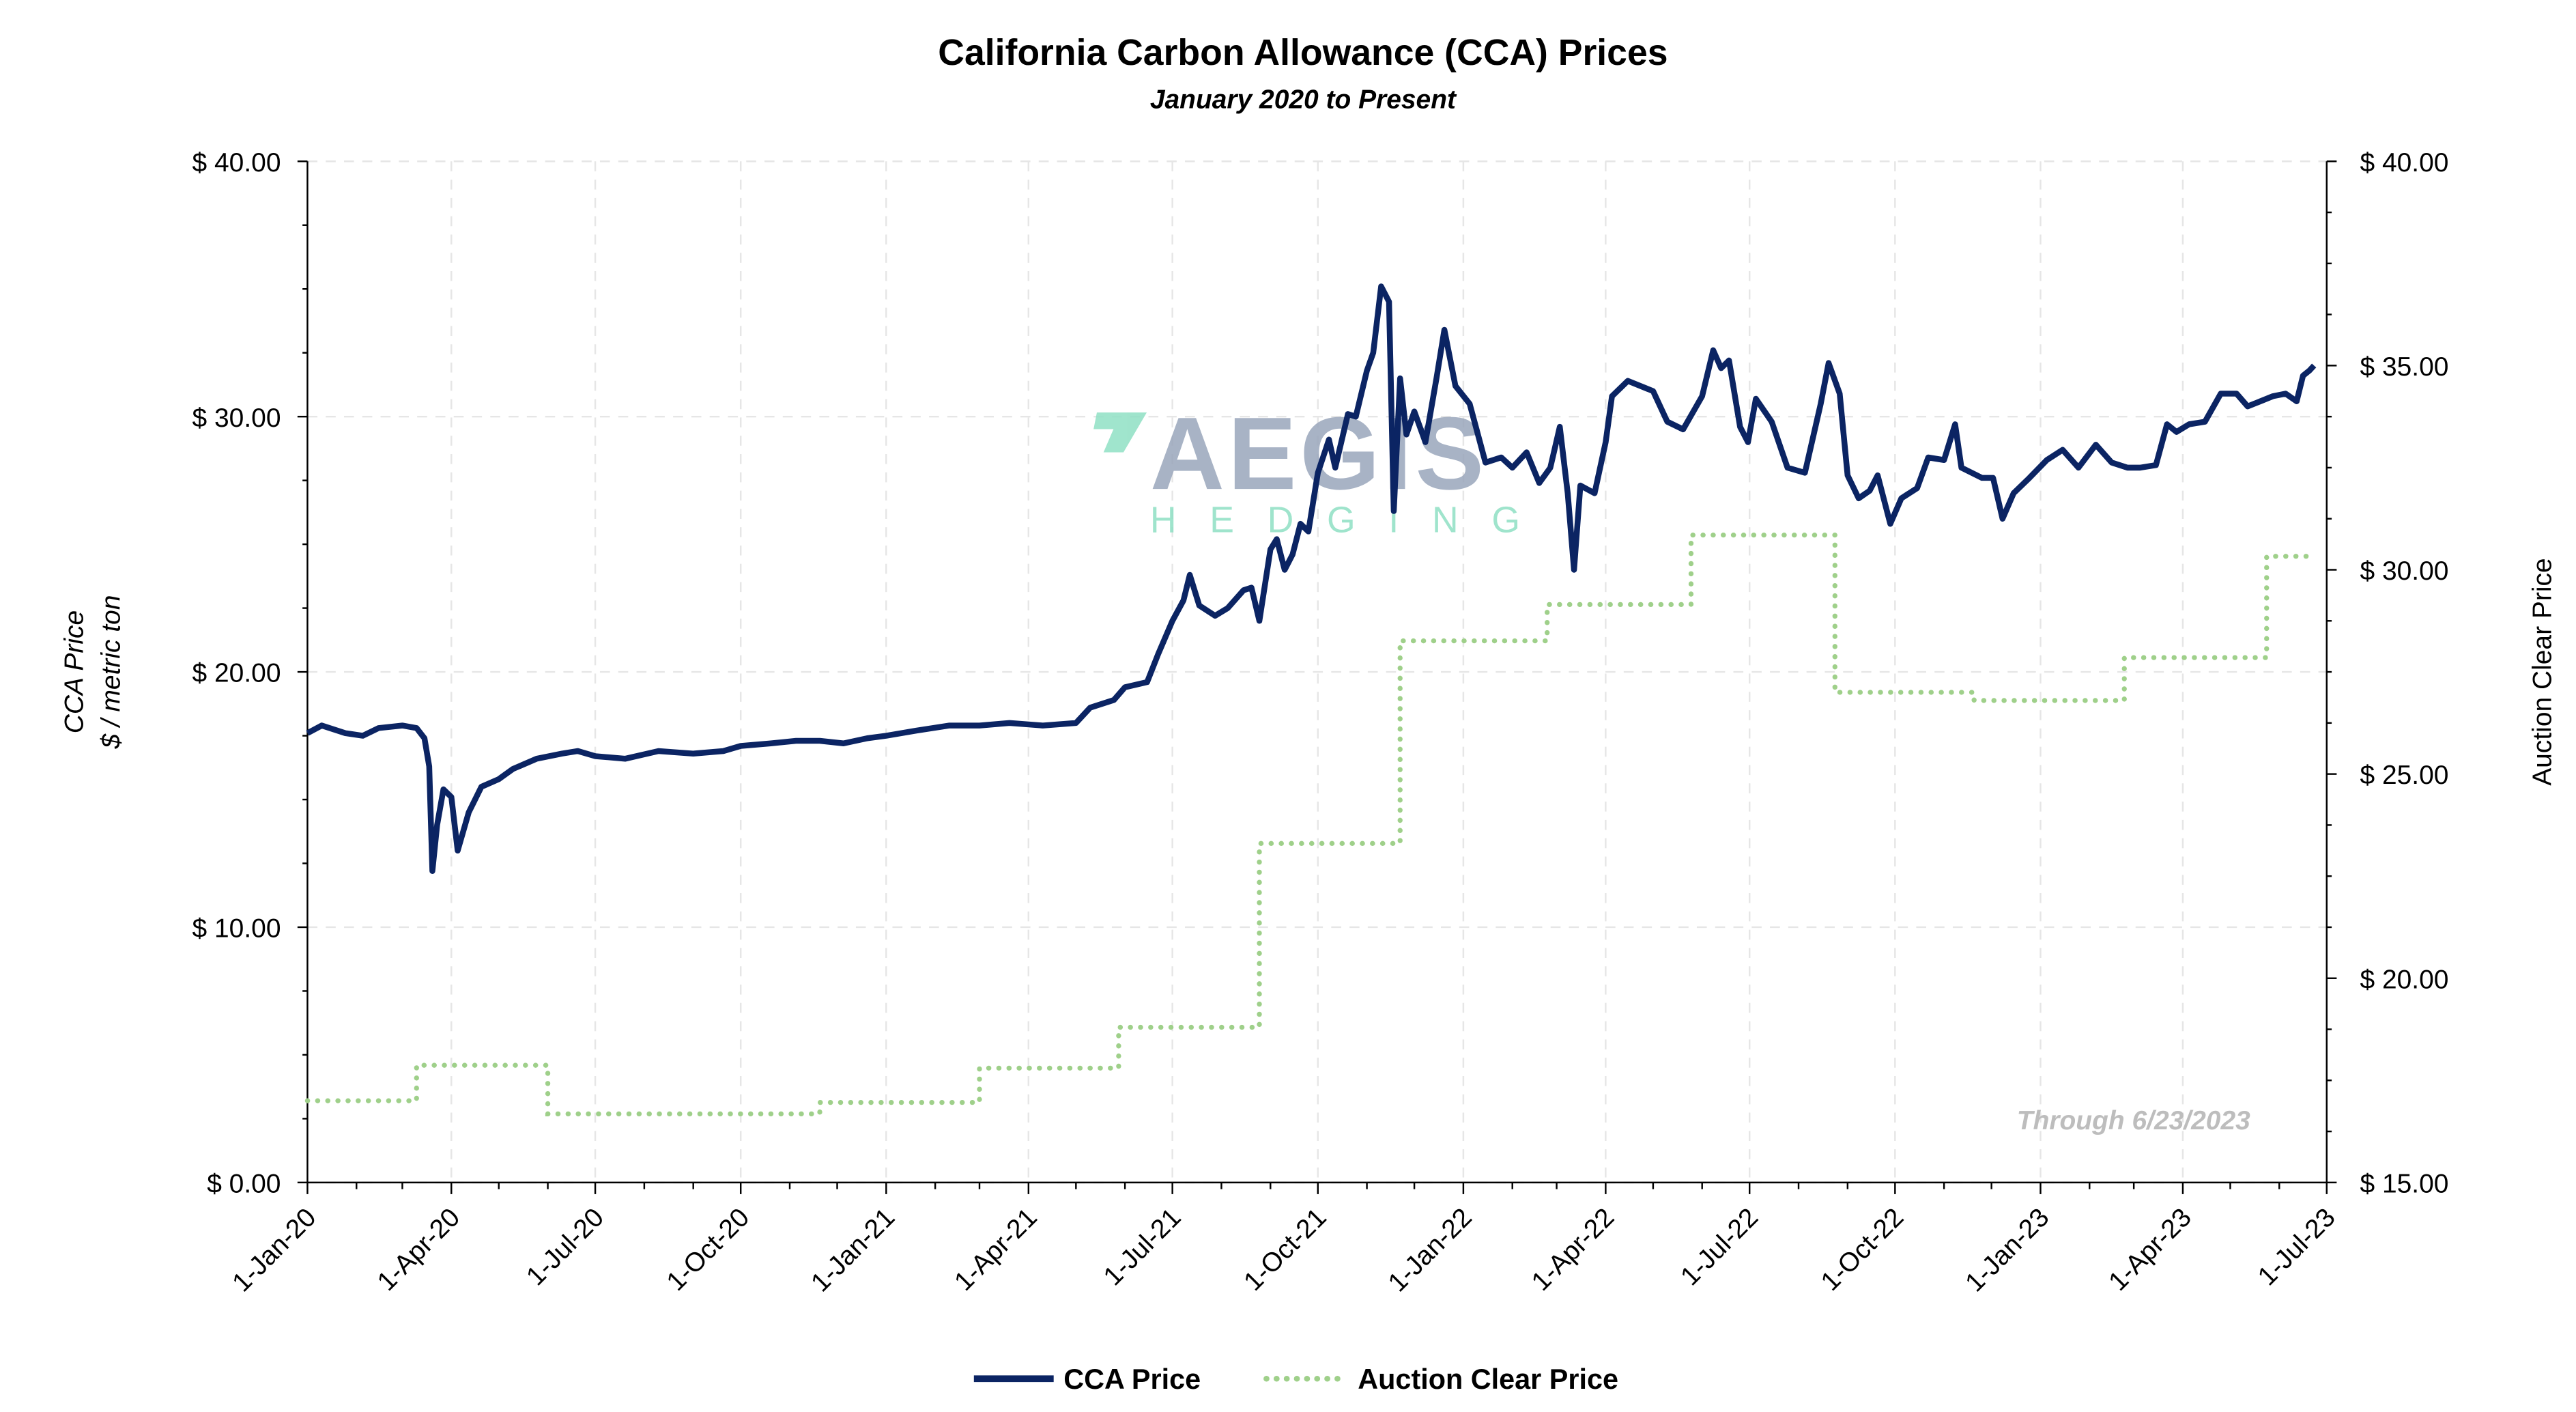 This screenshot has width=2576, height=1412. I want to click on x-axis-tick-label: 1-Apr-21, so click(996, 1249).